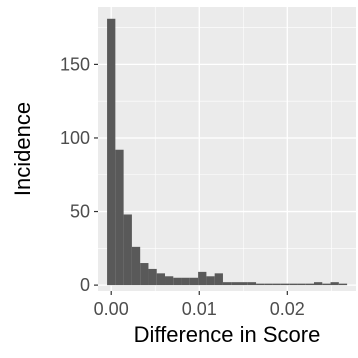  I want to click on y-tick-label: 150, so click(75, 64).